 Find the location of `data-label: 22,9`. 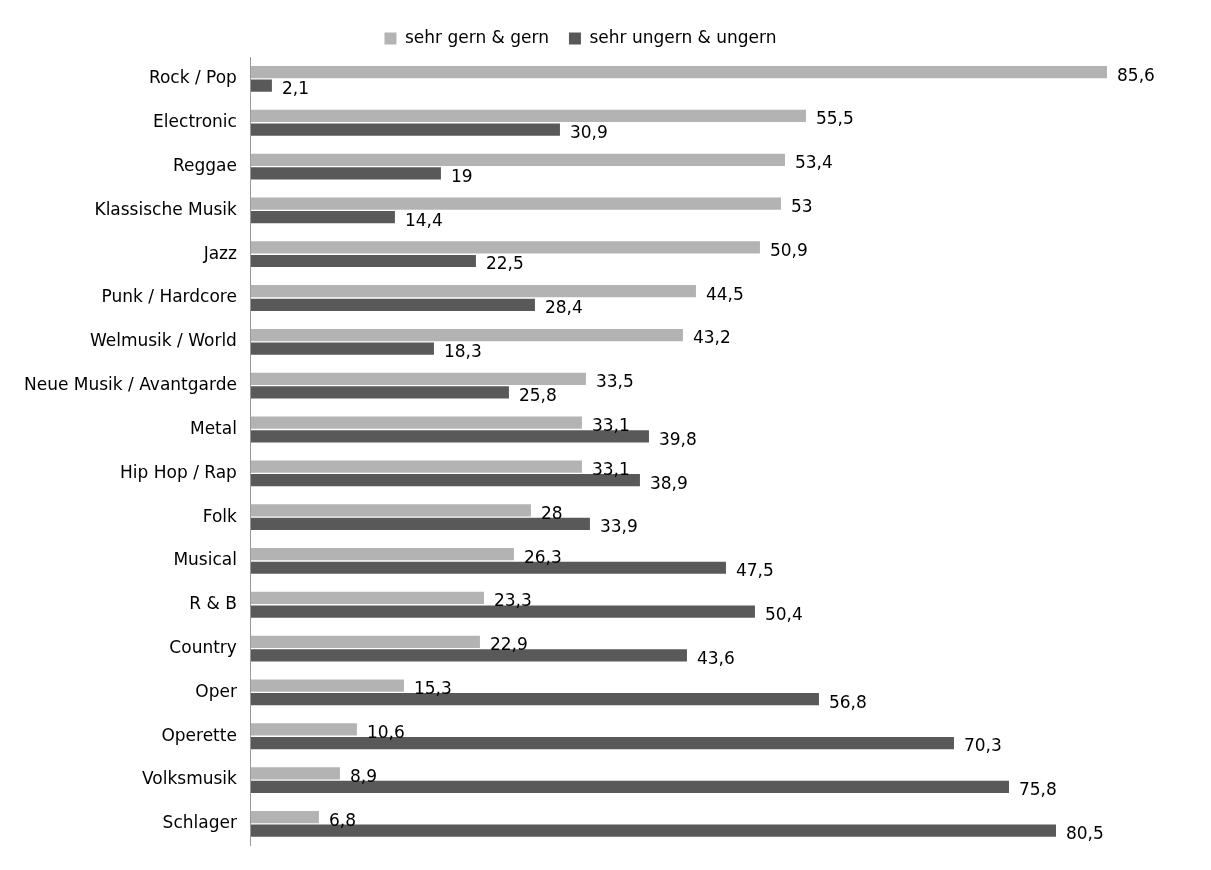

data-label: 22,9 is located at coordinates (508, 644).